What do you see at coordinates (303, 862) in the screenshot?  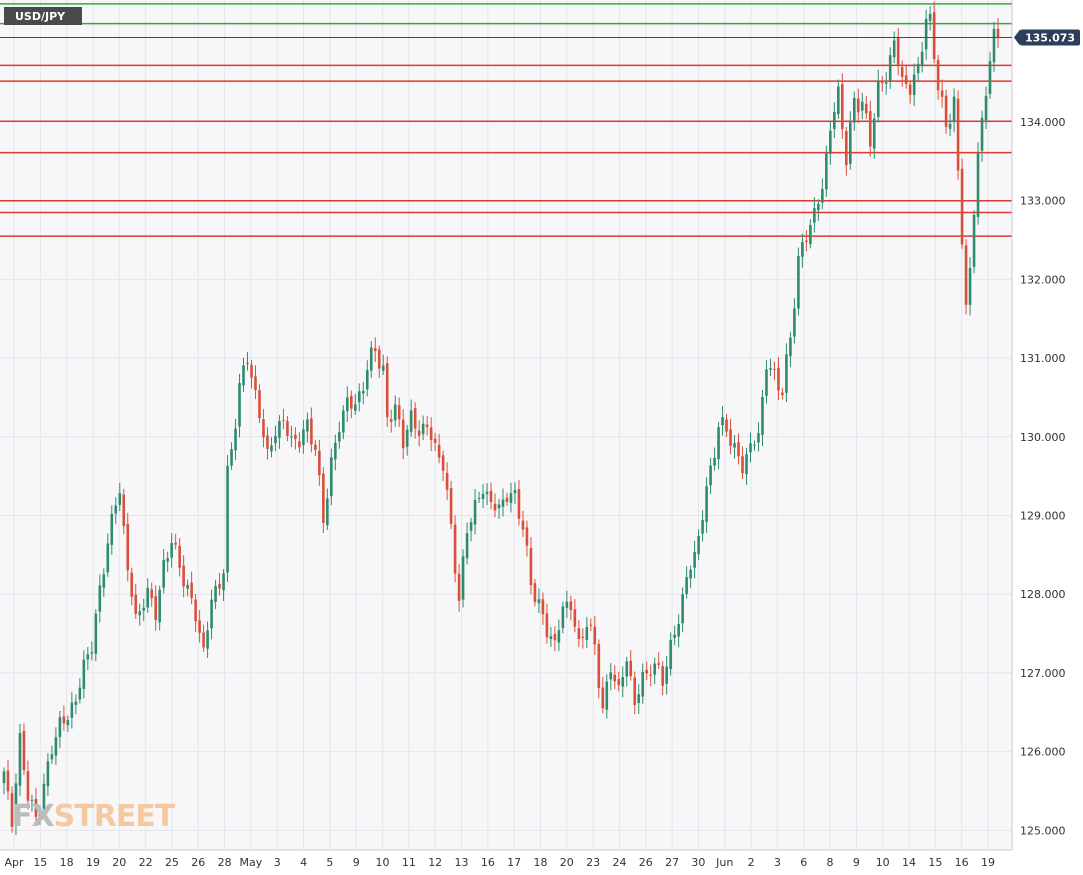 I see `x-tick-label: 4` at bounding box center [303, 862].